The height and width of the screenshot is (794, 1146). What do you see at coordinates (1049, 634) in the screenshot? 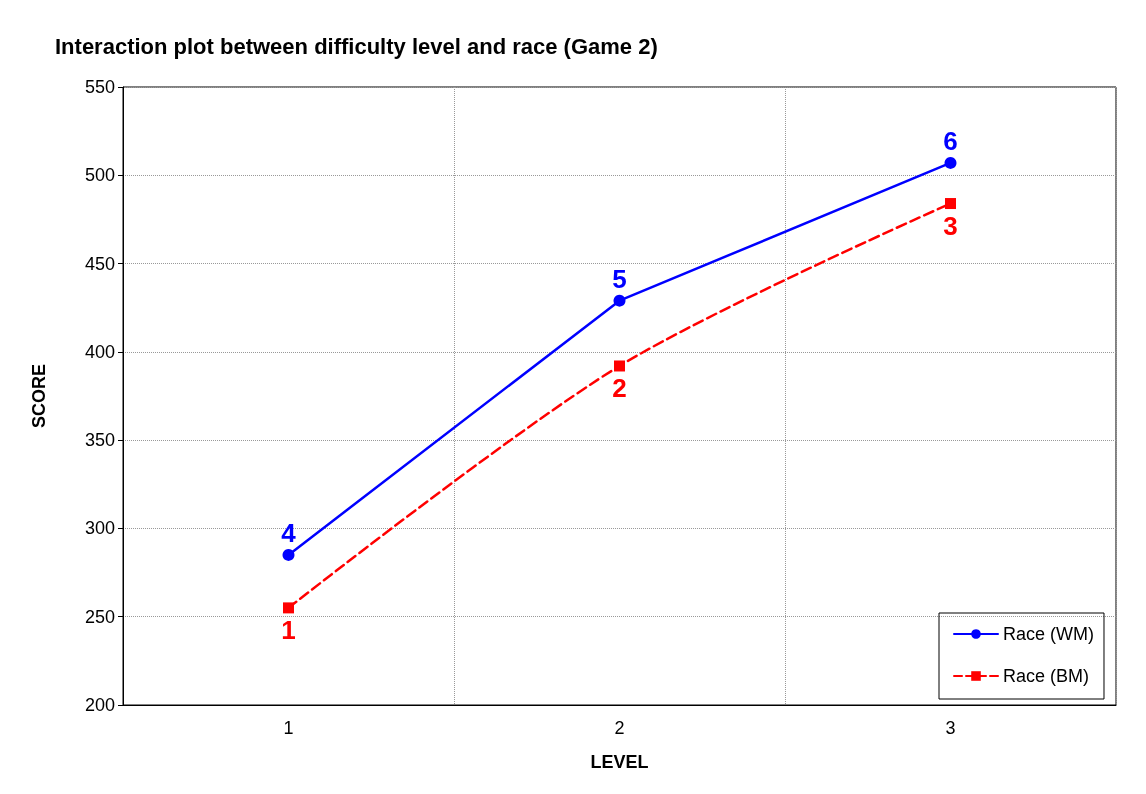
I see `legend-label: Race (WM)` at bounding box center [1049, 634].